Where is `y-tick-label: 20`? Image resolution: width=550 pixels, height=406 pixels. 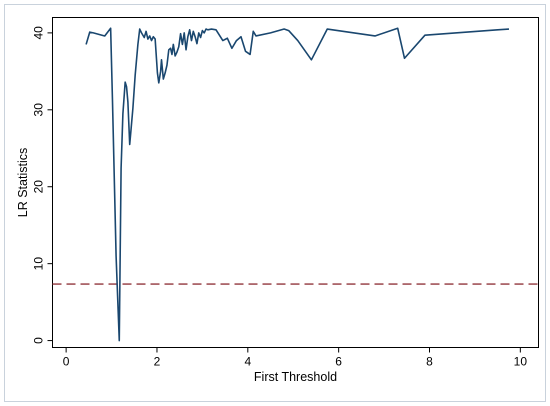 y-tick-label: 20 is located at coordinates (39, 187).